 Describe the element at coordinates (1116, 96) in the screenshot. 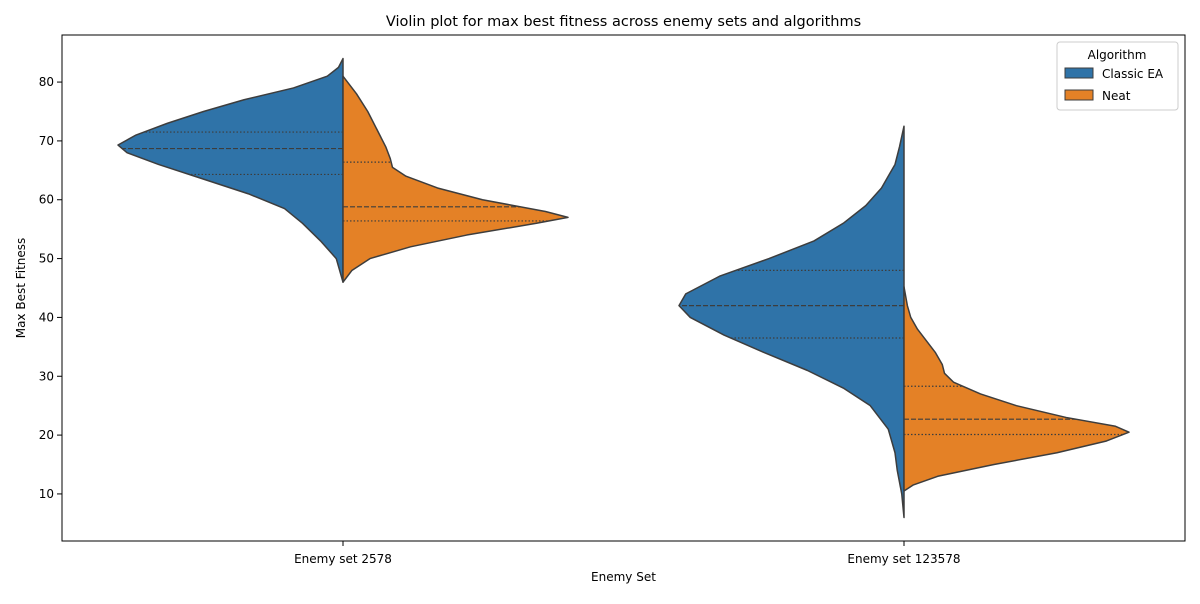

I see `legend-label-neat: Neat` at that location.